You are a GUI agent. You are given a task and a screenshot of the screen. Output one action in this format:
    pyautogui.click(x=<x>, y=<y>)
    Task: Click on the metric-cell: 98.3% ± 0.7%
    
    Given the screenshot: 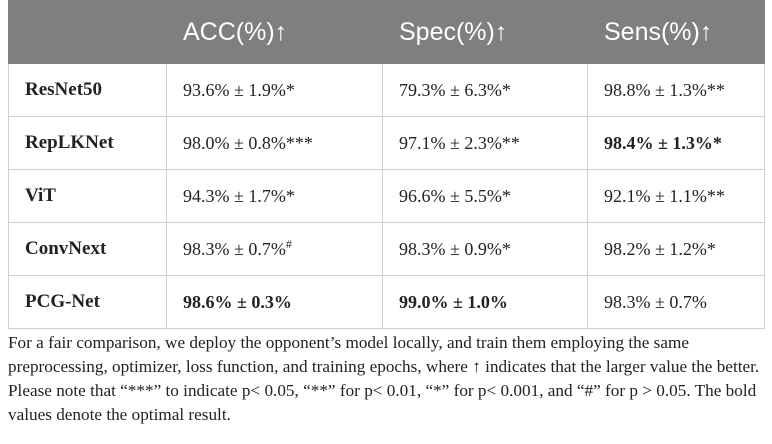 What is the action you would take?
    pyautogui.click(x=676, y=302)
    